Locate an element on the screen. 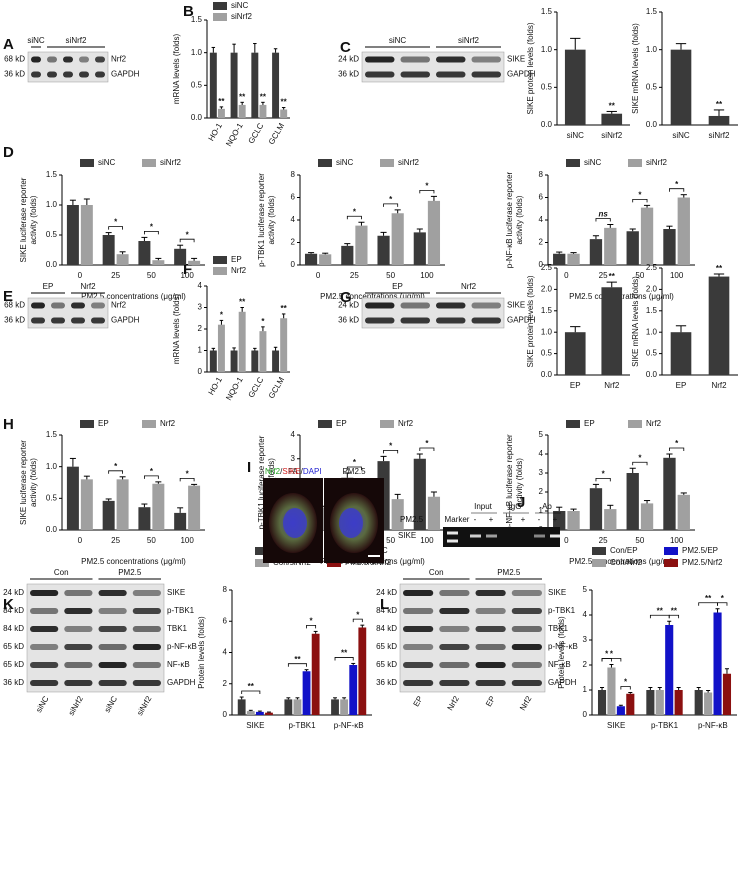 This screenshot has width=745, height=870. kd-label: 24 kD is located at coordinates (348, 59).